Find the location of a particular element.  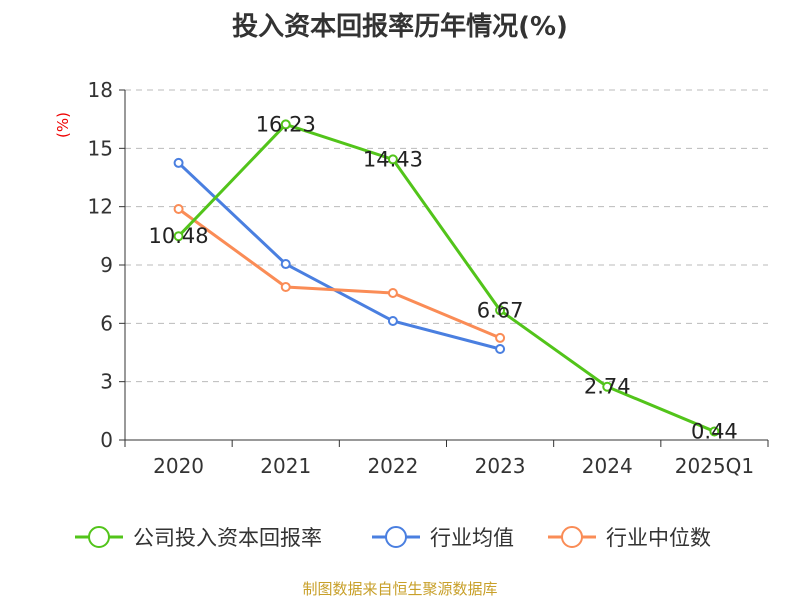

data-label: 14.43 is located at coordinates (393, 159).